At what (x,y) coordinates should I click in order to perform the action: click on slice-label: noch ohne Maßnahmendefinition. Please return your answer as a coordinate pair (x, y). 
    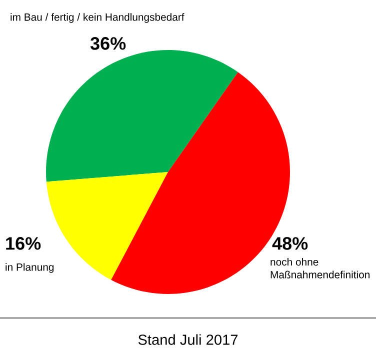
    Looking at the image, I should click on (320, 268).